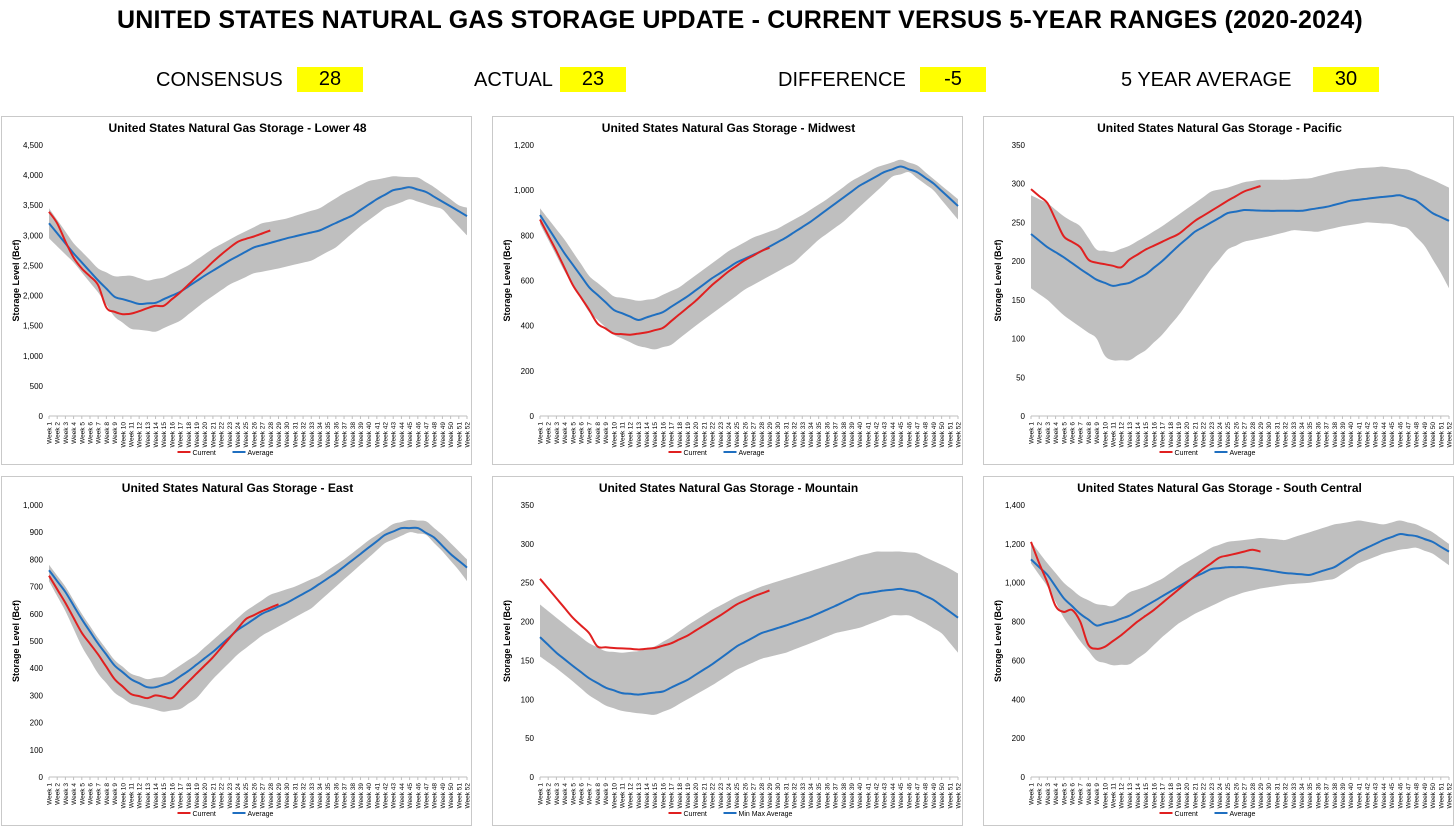 The image size is (1456, 829). I want to click on y-tick-label: 2,500, so click(33, 265).